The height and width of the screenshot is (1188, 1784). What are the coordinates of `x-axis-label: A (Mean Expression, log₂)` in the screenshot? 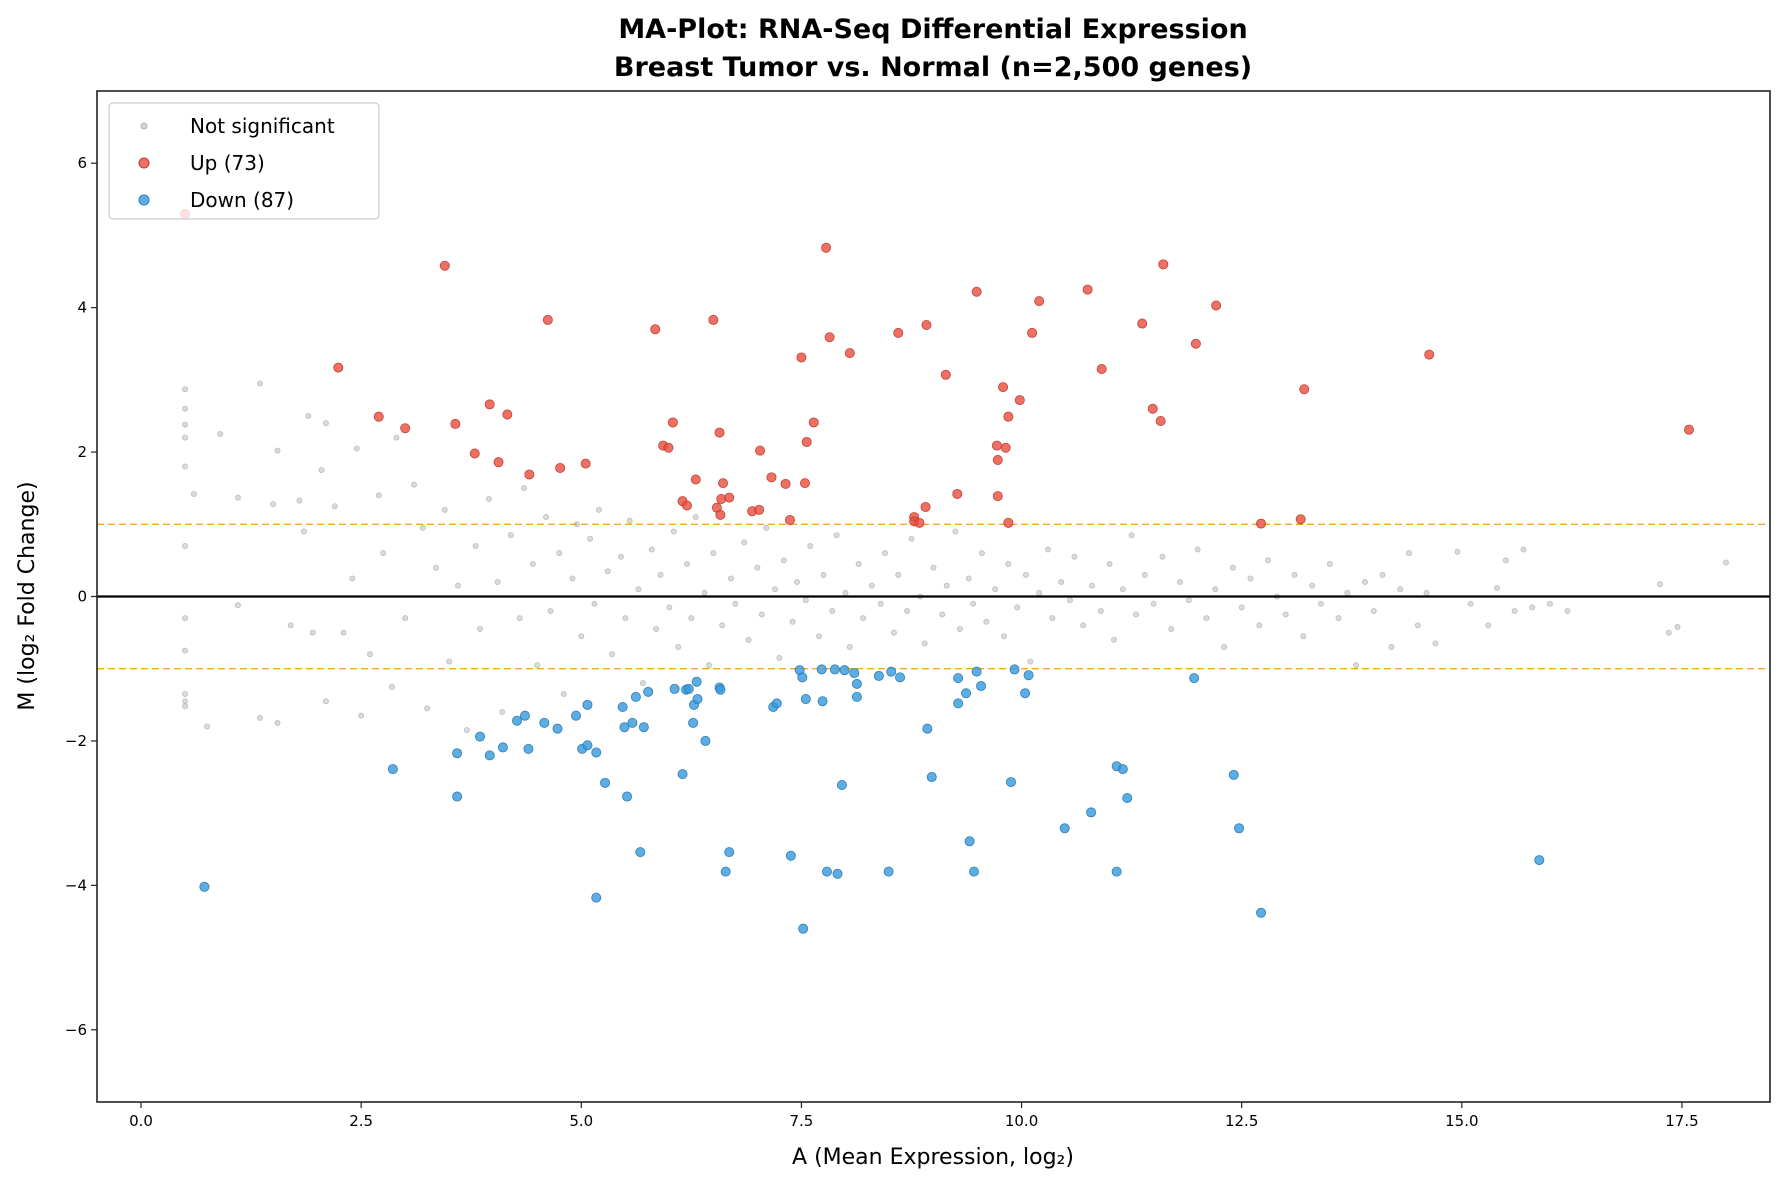 It's located at (933, 1157).